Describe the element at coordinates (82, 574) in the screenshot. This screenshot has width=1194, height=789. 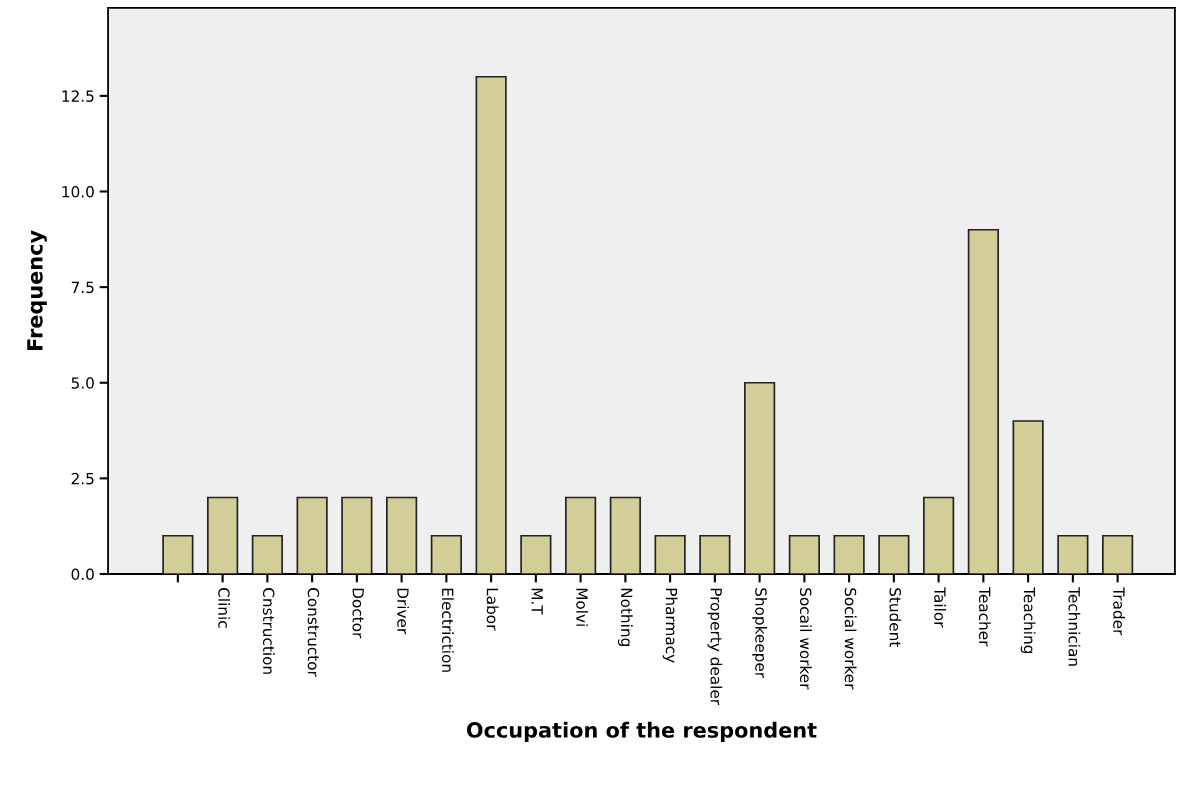
I see `y-tick-label: 0.0` at that location.